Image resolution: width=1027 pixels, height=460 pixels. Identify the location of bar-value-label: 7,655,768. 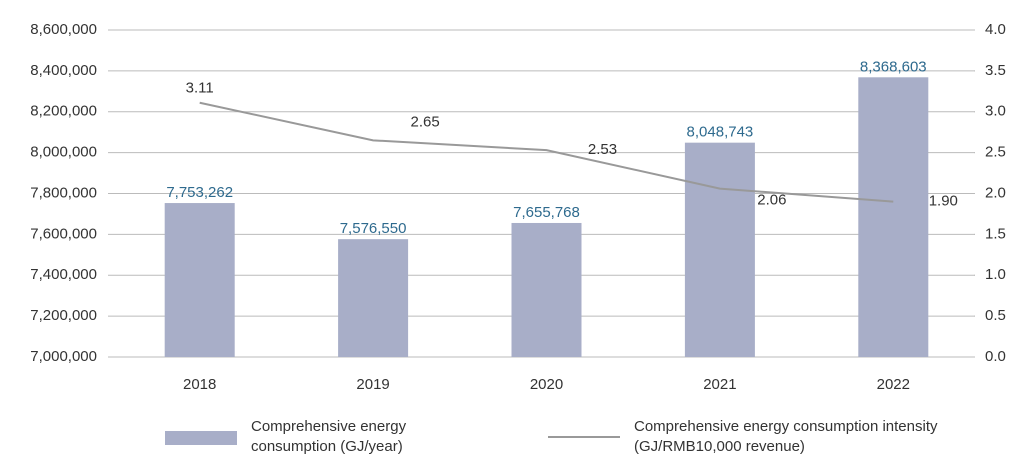
(546, 212).